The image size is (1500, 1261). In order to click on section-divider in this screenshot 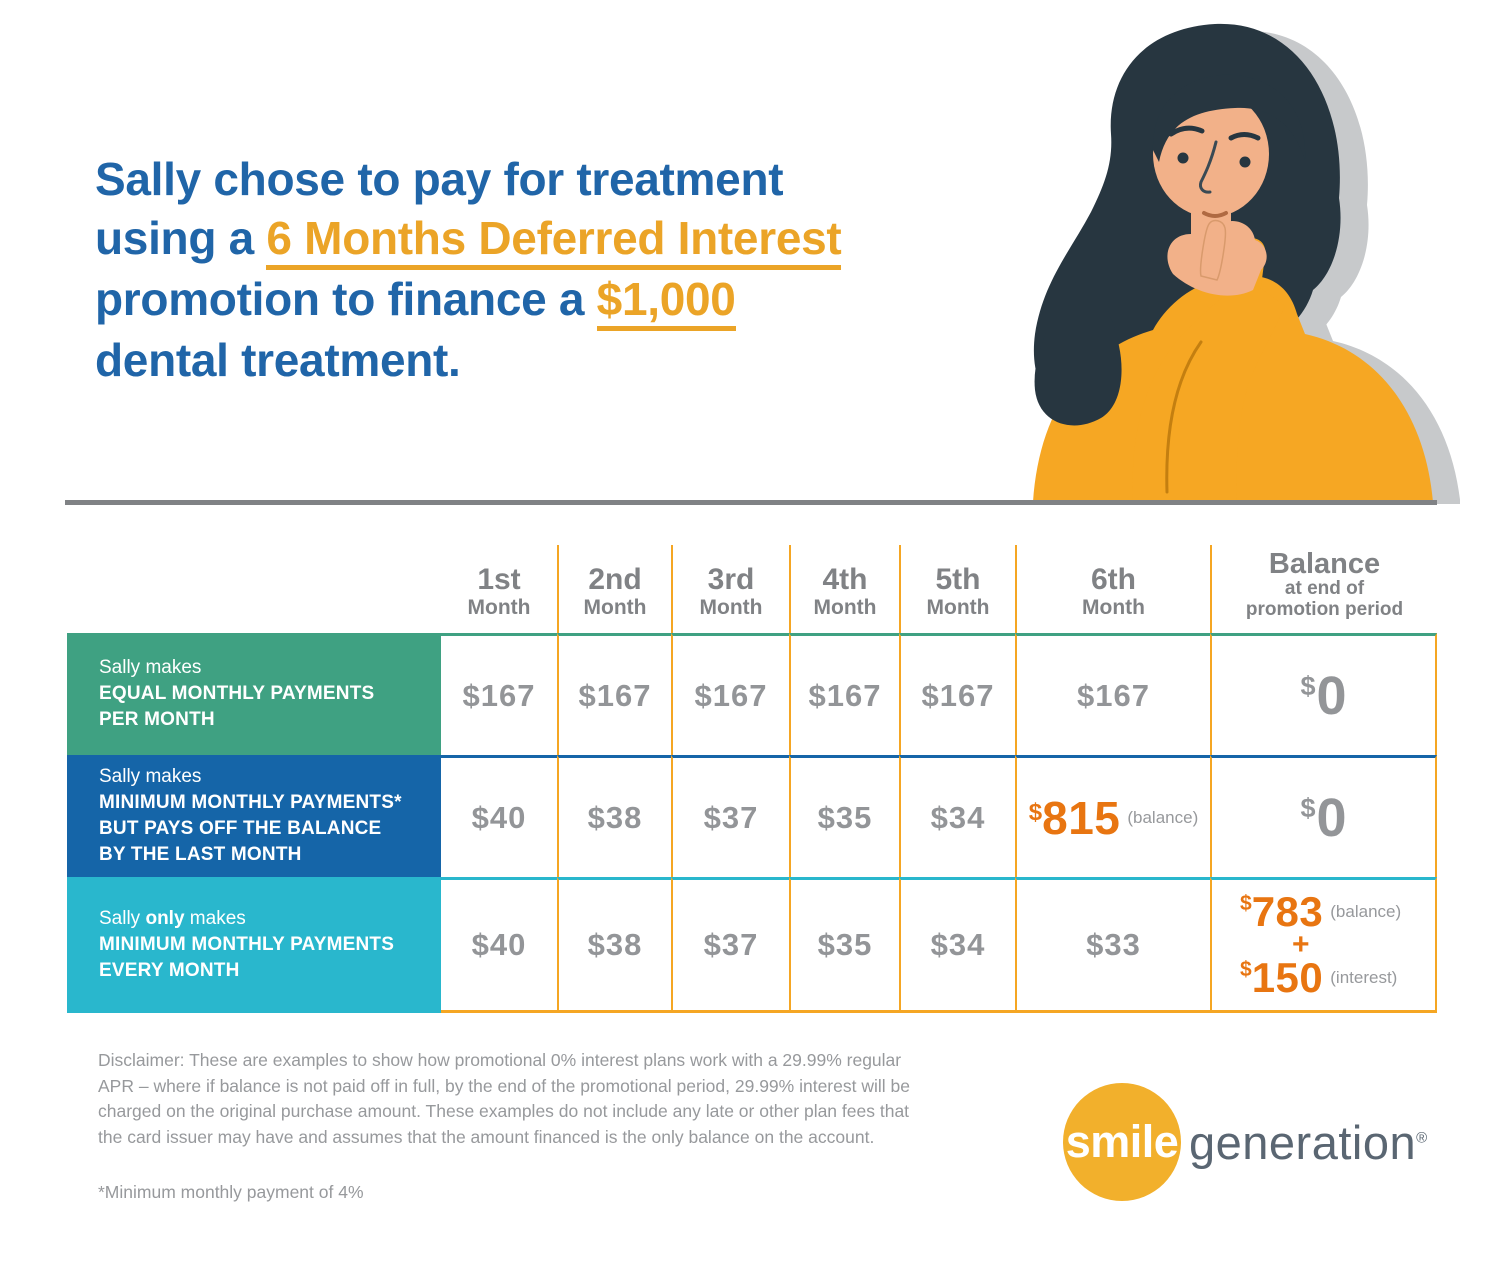, I will do `click(751, 502)`.